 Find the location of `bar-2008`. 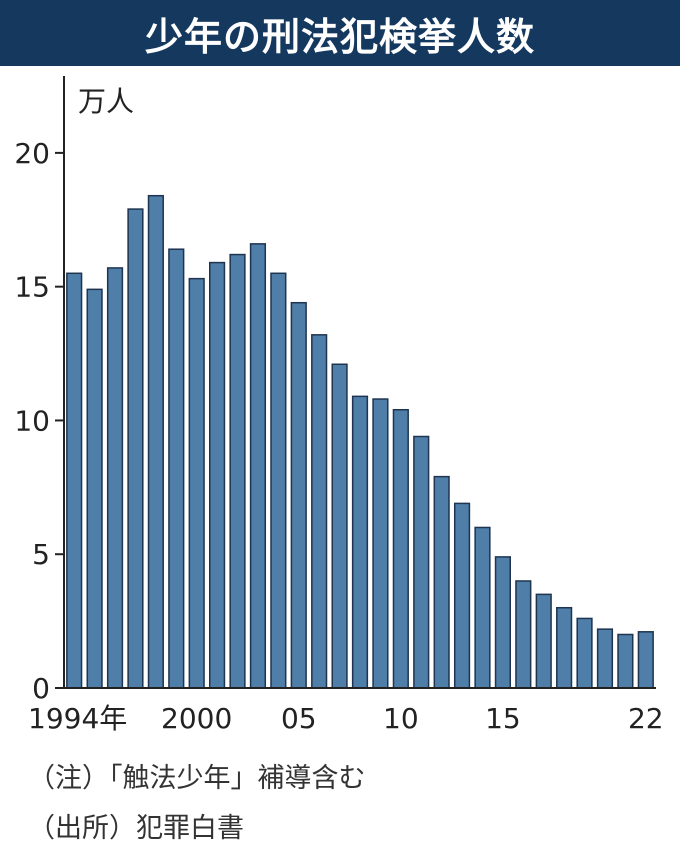

bar-2008 is located at coordinates (360, 542).